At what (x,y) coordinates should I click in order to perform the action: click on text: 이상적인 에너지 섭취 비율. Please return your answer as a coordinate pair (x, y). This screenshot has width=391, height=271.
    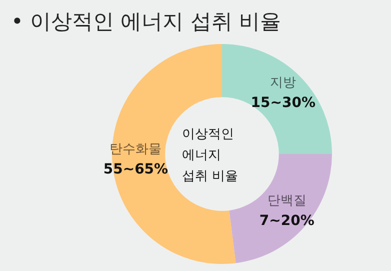
    Looking at the image, I should click on (210, 155).